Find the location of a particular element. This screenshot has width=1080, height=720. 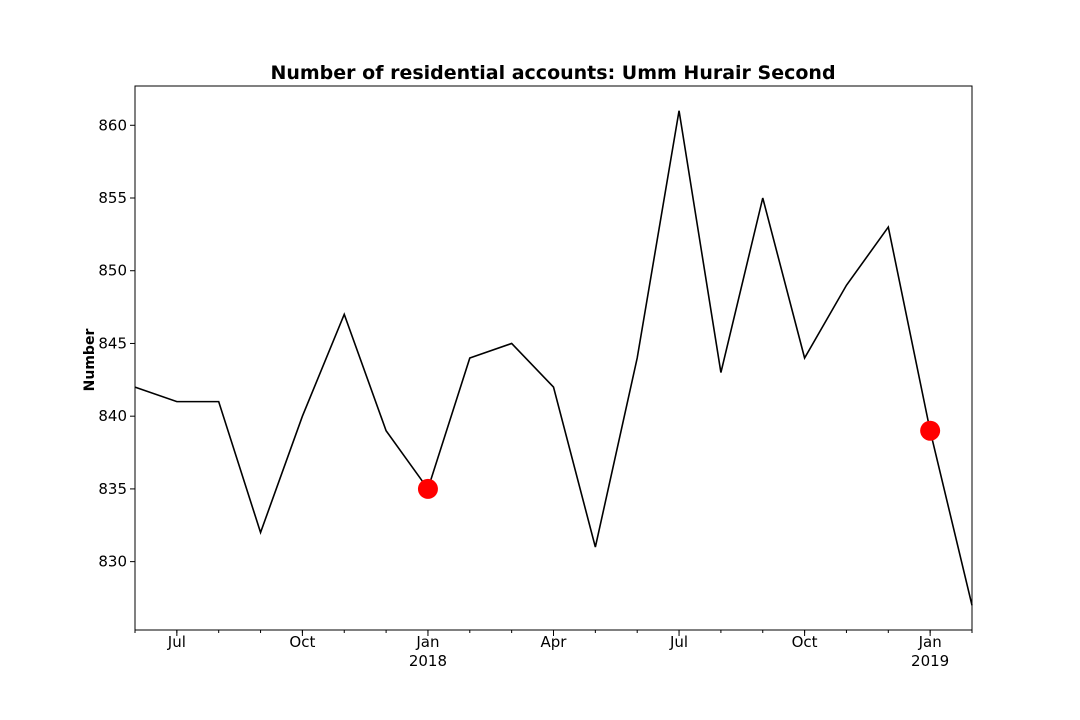

y-tick-label: 835 is located at coordinates (112, 489).